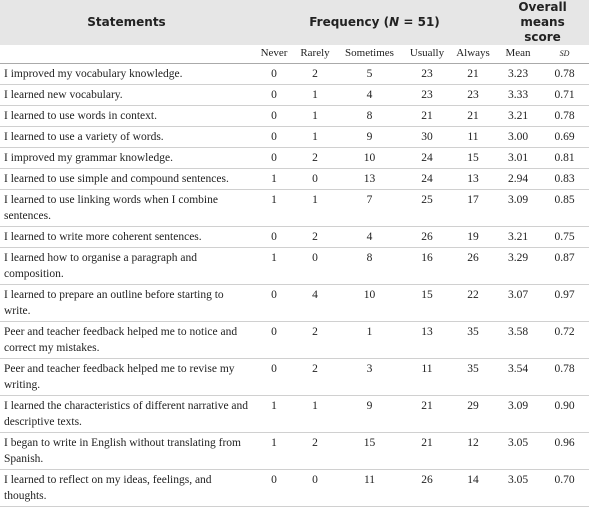  Describe the element at coordinates (518, 158) in the screenshot. I see `value-cell: 3.01` at that location.